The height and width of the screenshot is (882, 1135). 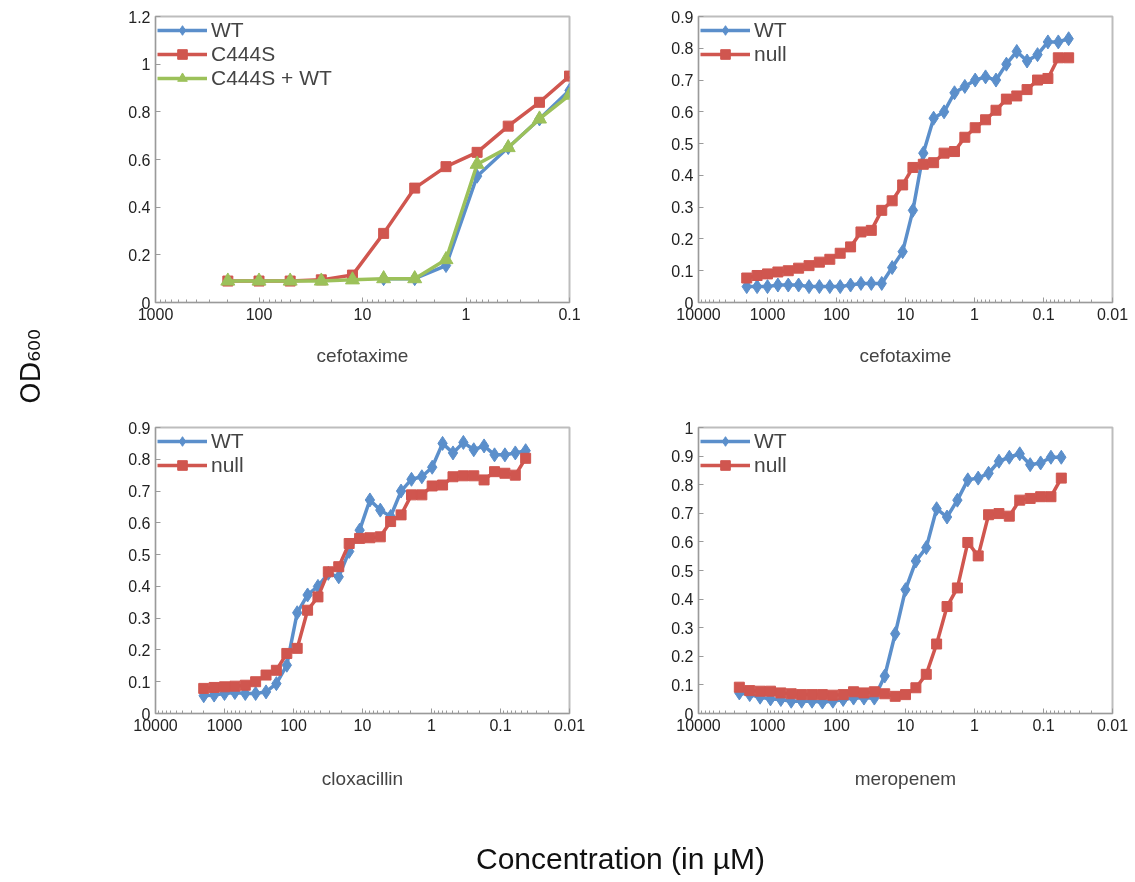 What do you see at coordinates (271, 78) in the screenshot?
I see `legend-label: C444S + WT` at bounding box center [271, 78].